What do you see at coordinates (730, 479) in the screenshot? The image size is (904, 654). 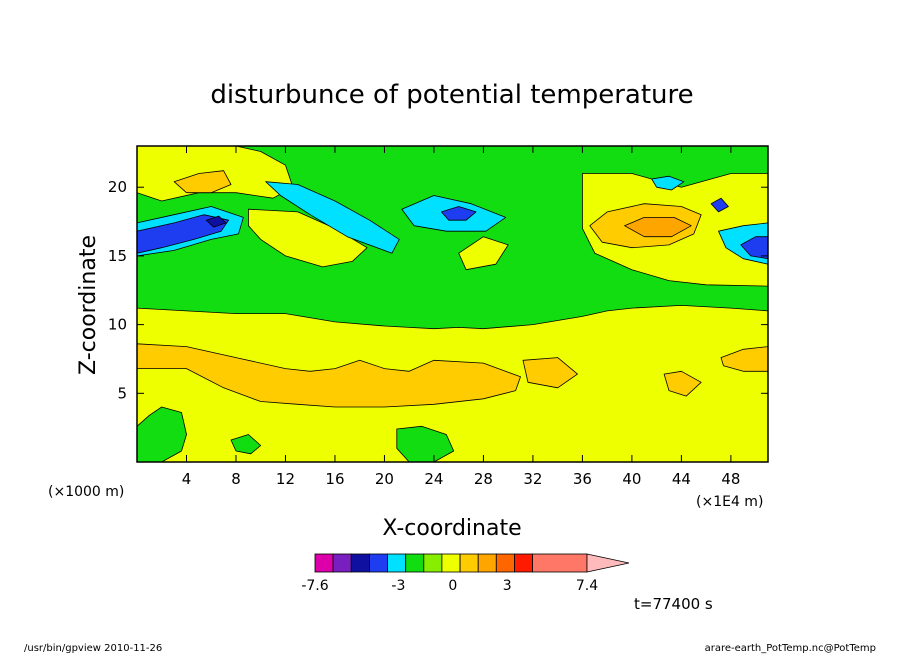 I see `x-tick-label: 48` at bounding box center [730, 479].